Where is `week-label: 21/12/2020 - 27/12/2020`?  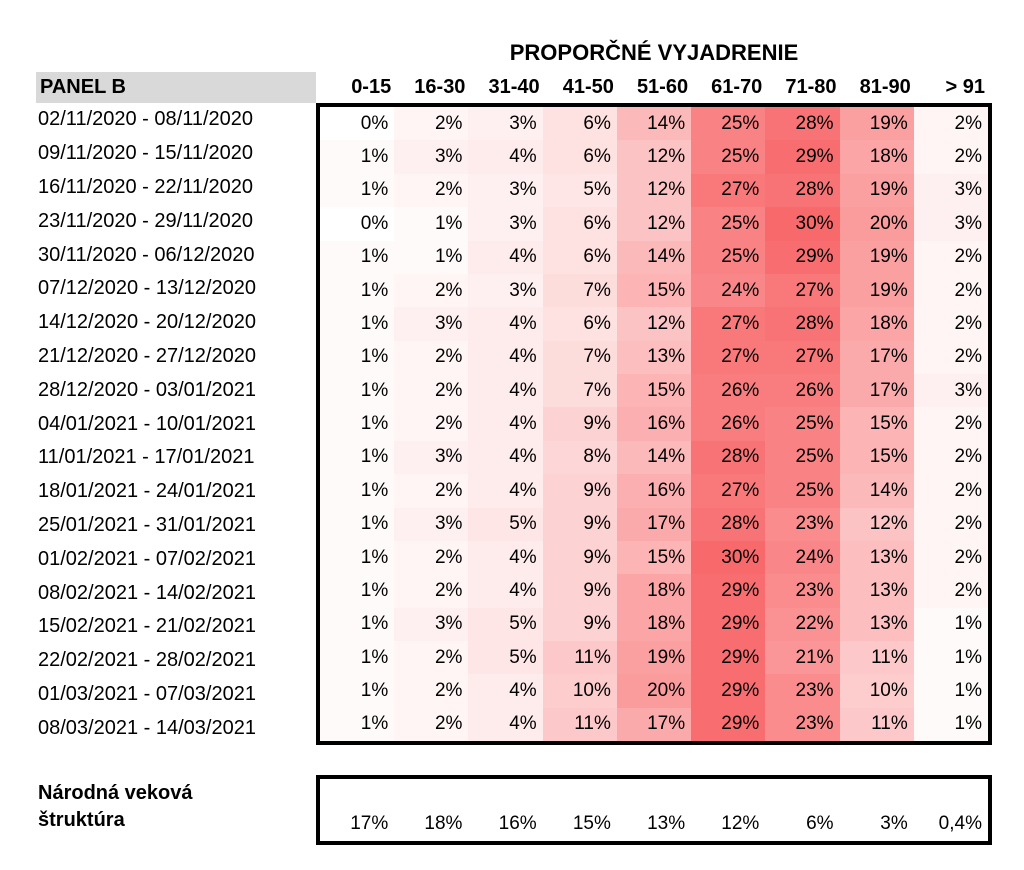
week-label: 21/12/2020 - 27/12/2020 is located at coordinates (147, 355).